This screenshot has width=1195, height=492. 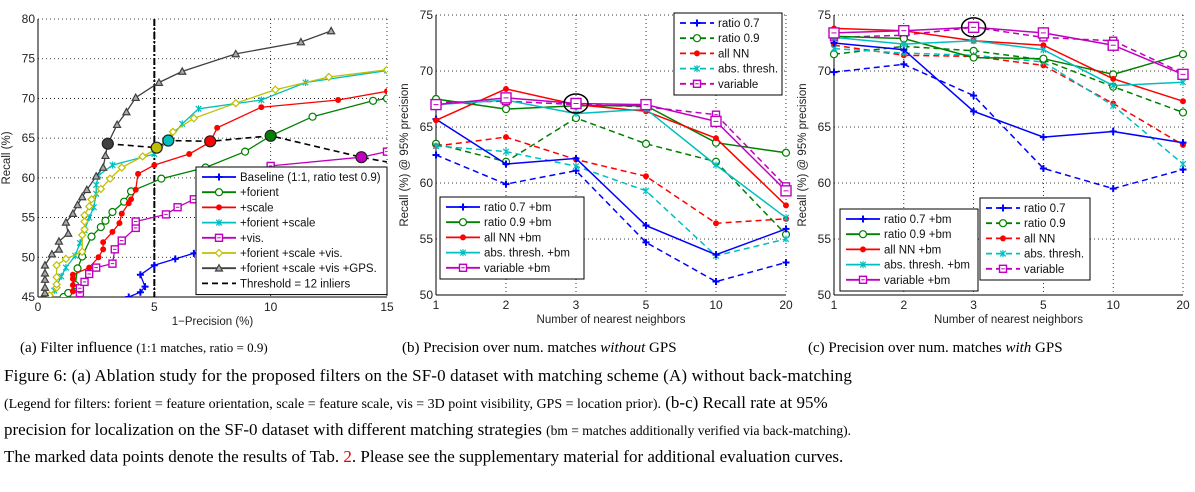 I want to click on chart-b-y-tick-label: 65, so click(x=427, y=127).